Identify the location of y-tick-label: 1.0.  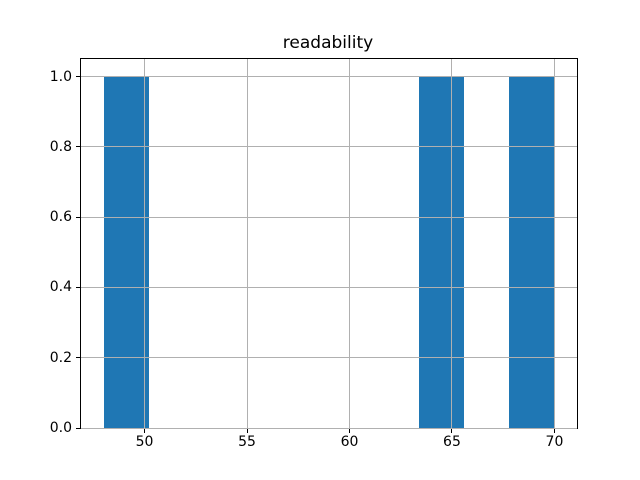
(60, 76).